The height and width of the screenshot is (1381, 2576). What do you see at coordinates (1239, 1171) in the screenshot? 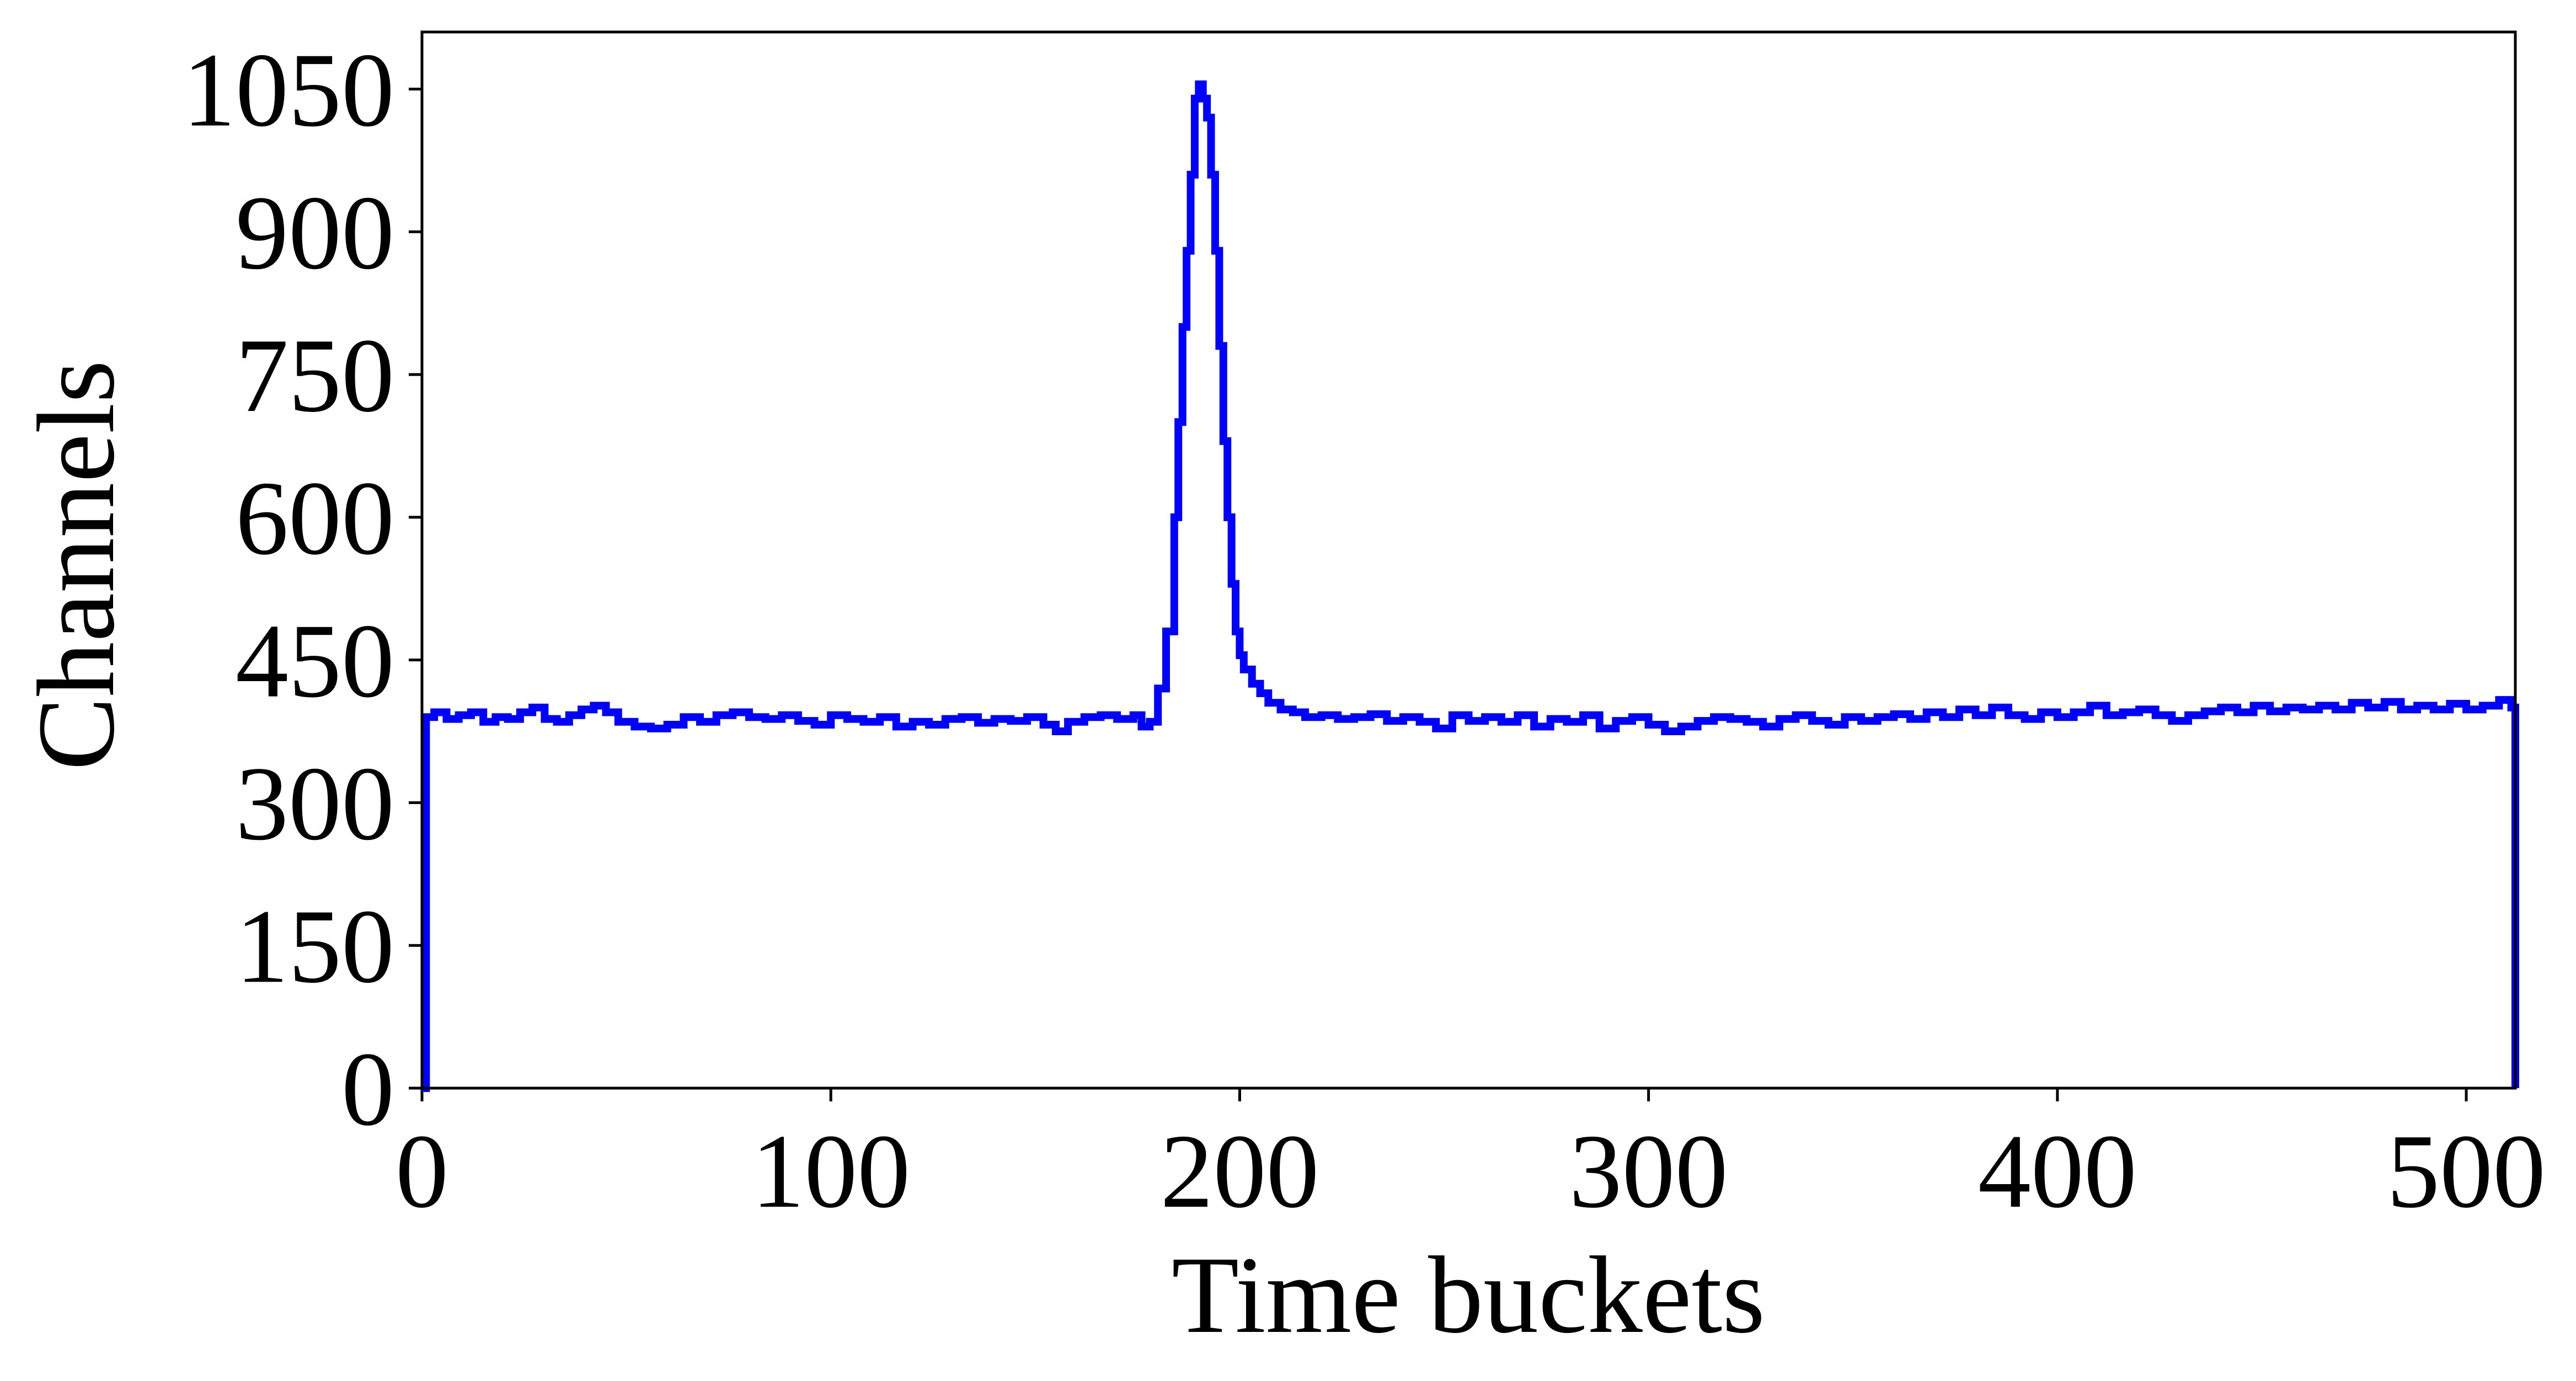
I see `x-tick-label: 200` at bounding box center [1239, 1171].